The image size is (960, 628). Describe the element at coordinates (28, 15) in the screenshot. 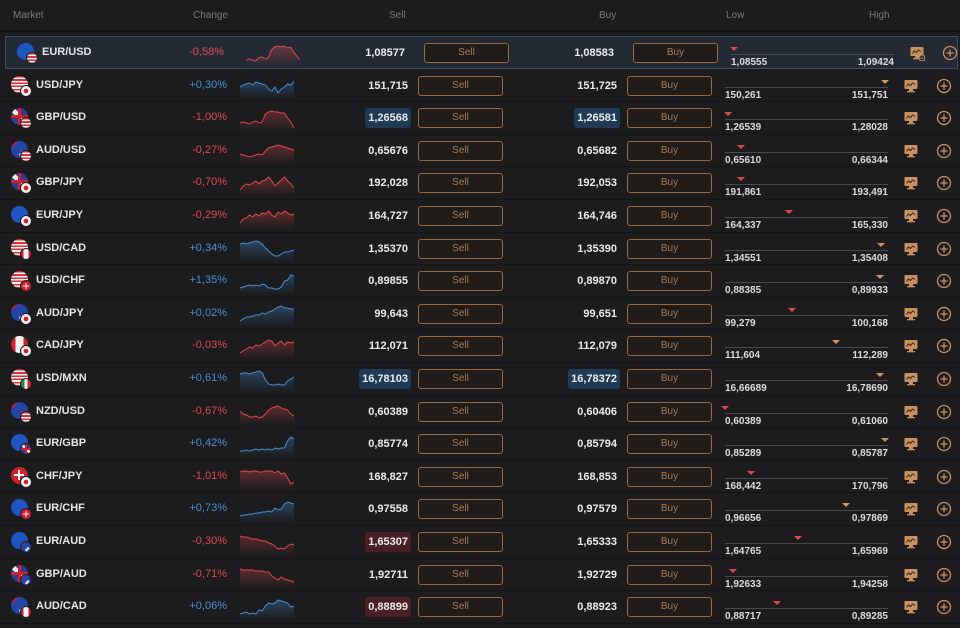

I see `header-market: Market` at that location.